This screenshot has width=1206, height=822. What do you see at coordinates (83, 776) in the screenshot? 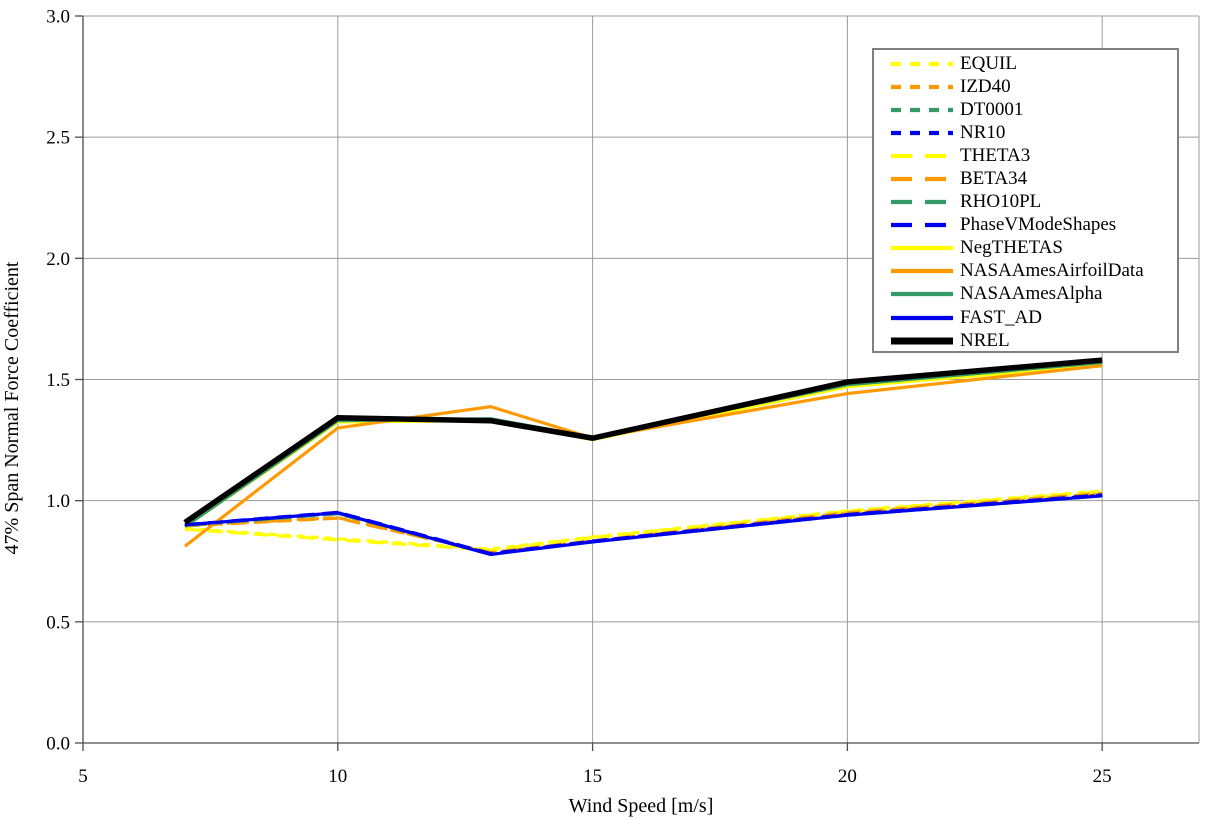
I see `x-tick-label: 5` at bounding box center [83, 776].